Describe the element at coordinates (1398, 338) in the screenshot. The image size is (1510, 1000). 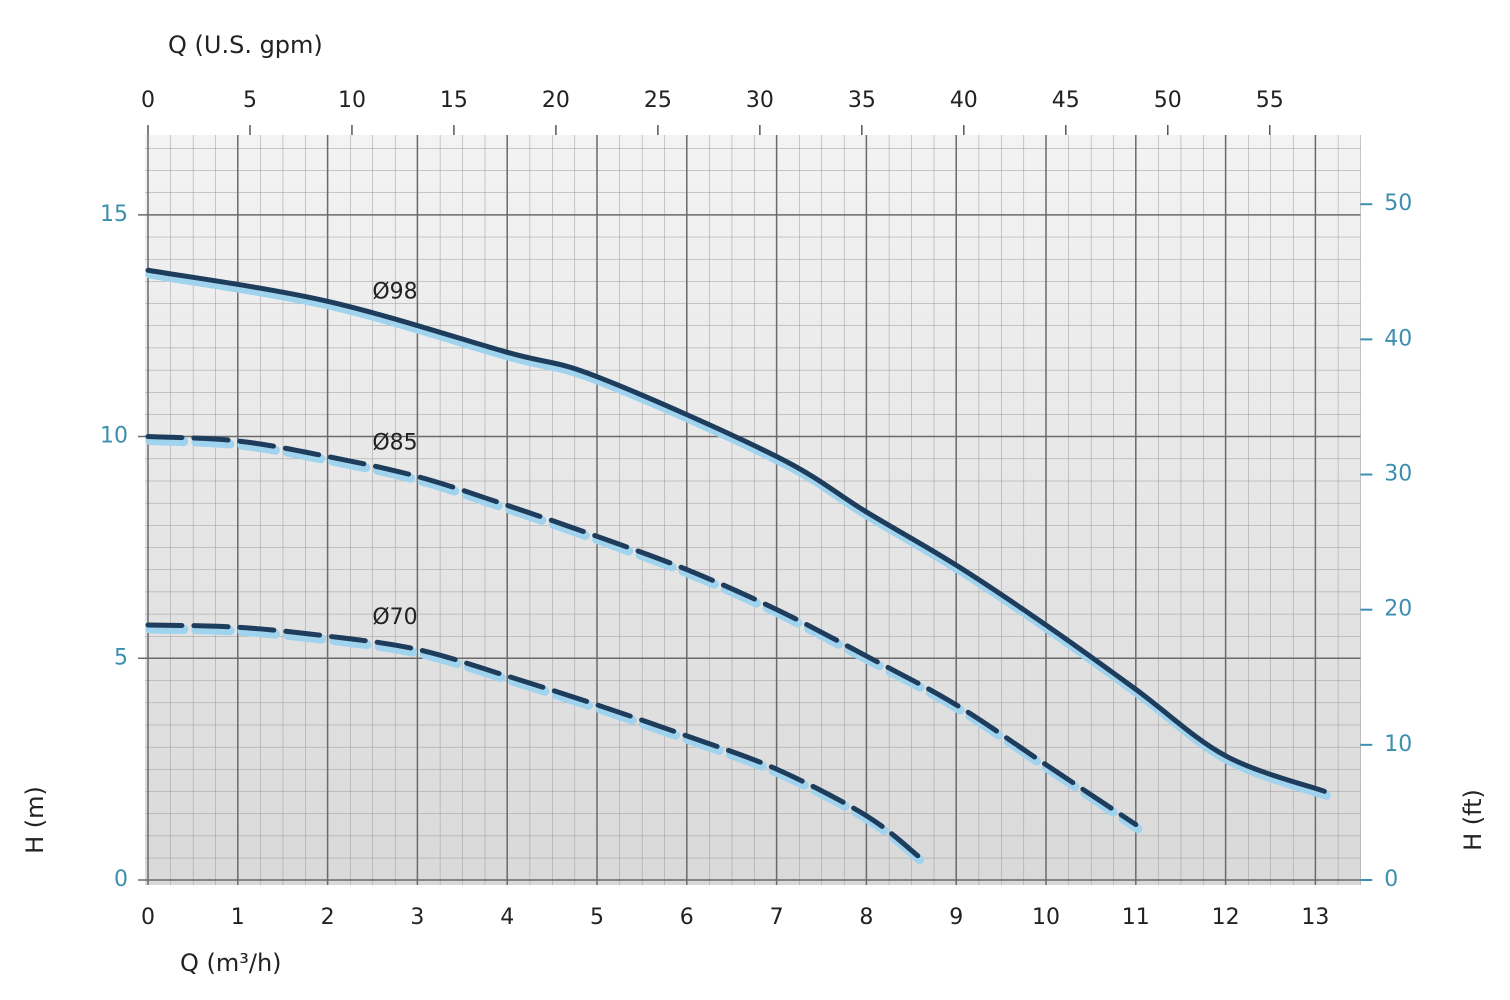
I see `y2-tick-label: 40` at that location.